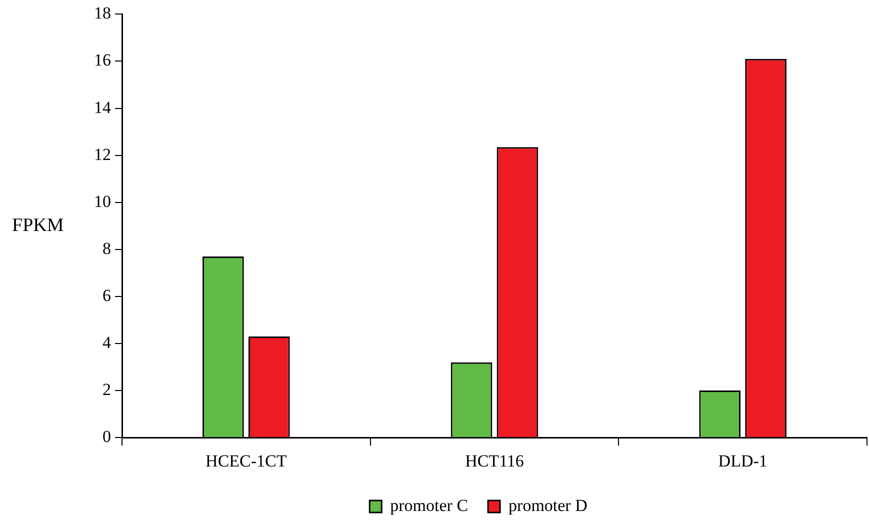  What do you see at coordinates (38, 225) in the screenshot?
I see `y-axis-title: FPKM` at bounding box center [38, 225].